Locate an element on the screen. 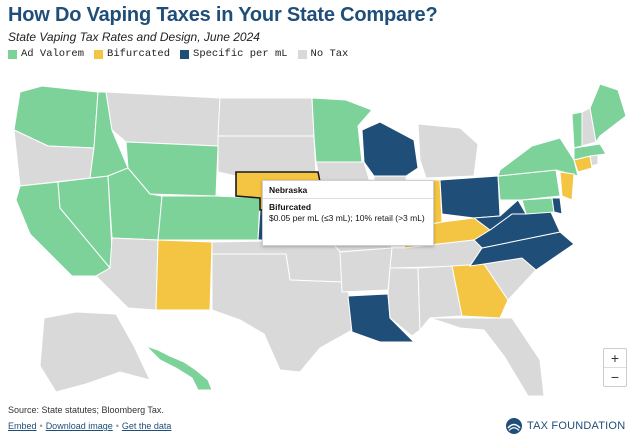 The image size is (642, 442). state-TX is located at coordinates (282, 313).